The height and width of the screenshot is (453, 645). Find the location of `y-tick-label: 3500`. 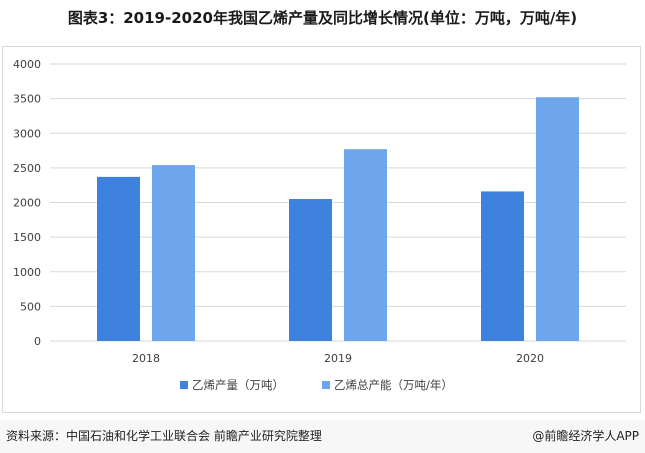

y-tick-label: 3500 is located at coordinates (27, 99).